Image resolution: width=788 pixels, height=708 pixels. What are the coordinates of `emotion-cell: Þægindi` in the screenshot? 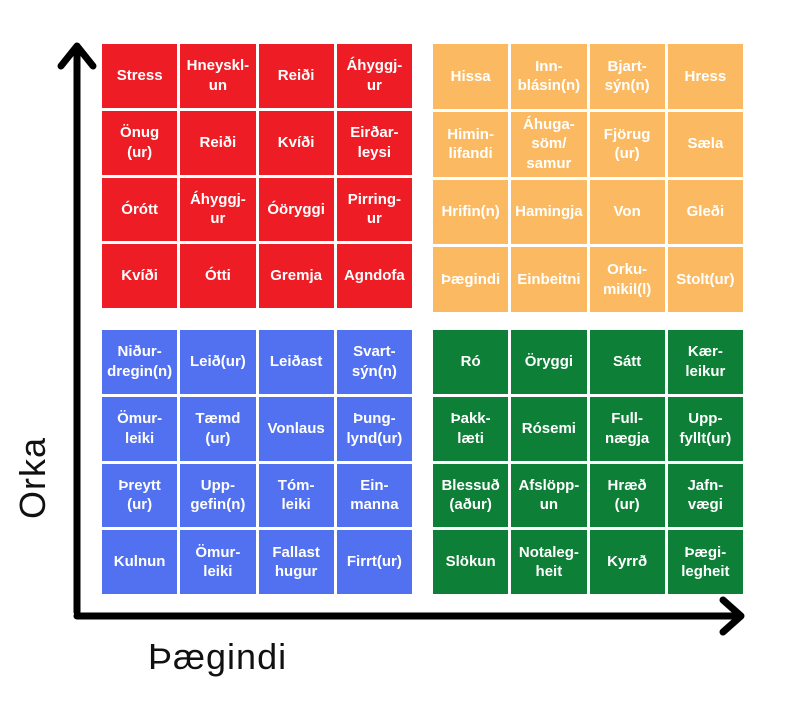 It's located at (471, 279).